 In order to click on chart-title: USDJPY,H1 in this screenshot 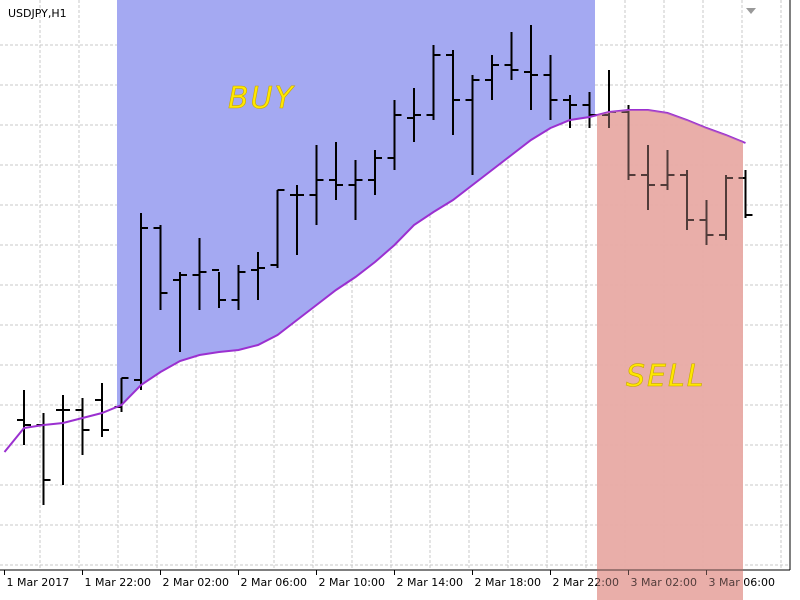, I will do `click(37, 13)`.